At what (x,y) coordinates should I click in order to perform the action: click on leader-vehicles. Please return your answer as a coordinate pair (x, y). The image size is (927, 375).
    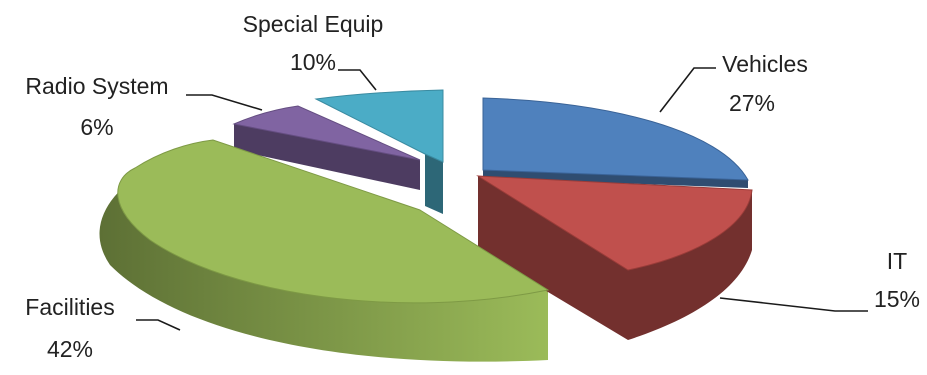
    Looking at the image, I should click on (687, 90).